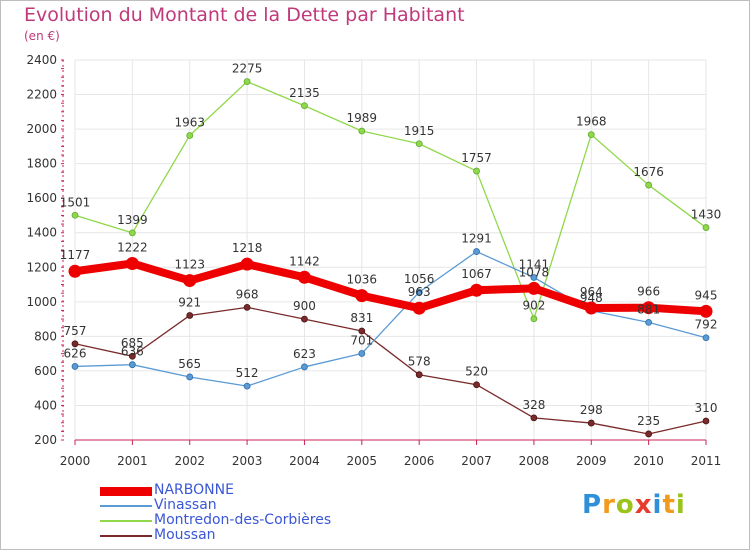 This screenshot has width=750, height=550. What do you see at coordinates (304, 354) in the screenshot?
I see `data-label: 623` at bounding box center [304, 354].